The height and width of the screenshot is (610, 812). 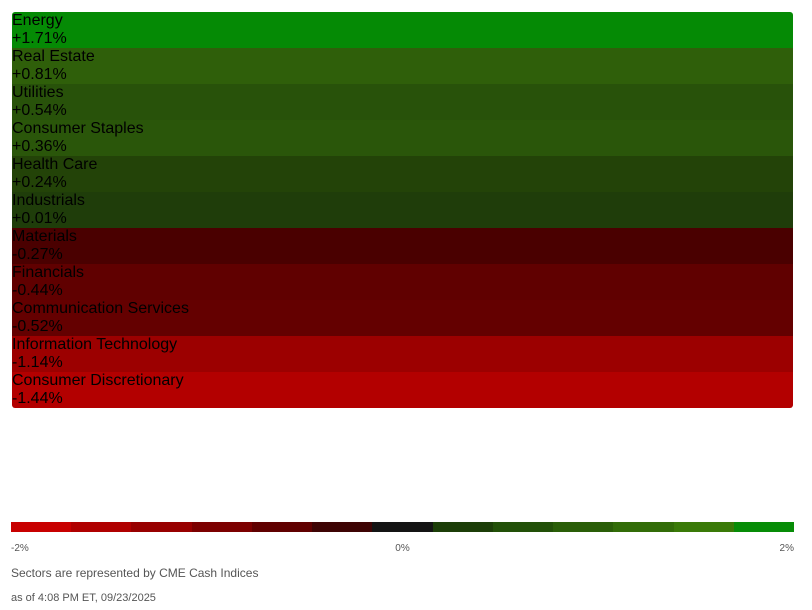 I want to click on sector-row: Information Technology -1.14%, so click(x=402, y=354).